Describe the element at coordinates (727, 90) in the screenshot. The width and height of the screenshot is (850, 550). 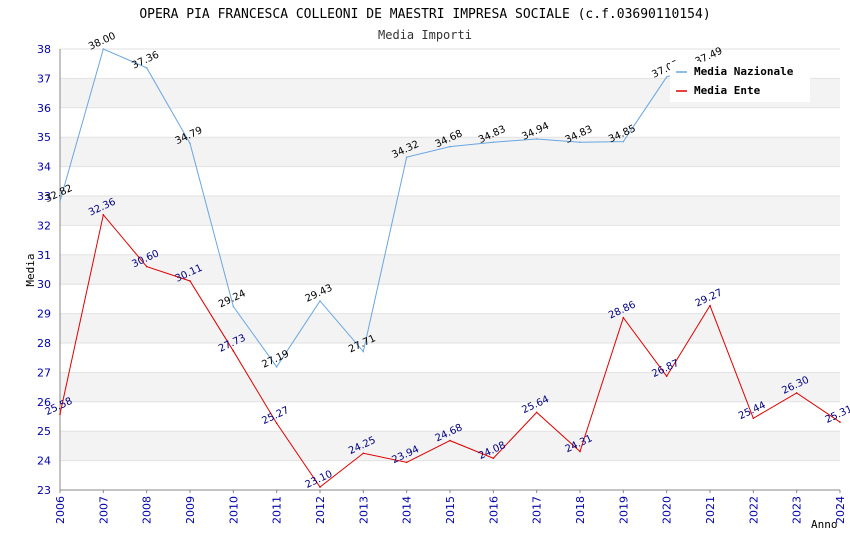
I see `legend-label-media-ente: Media Ente` at that location.